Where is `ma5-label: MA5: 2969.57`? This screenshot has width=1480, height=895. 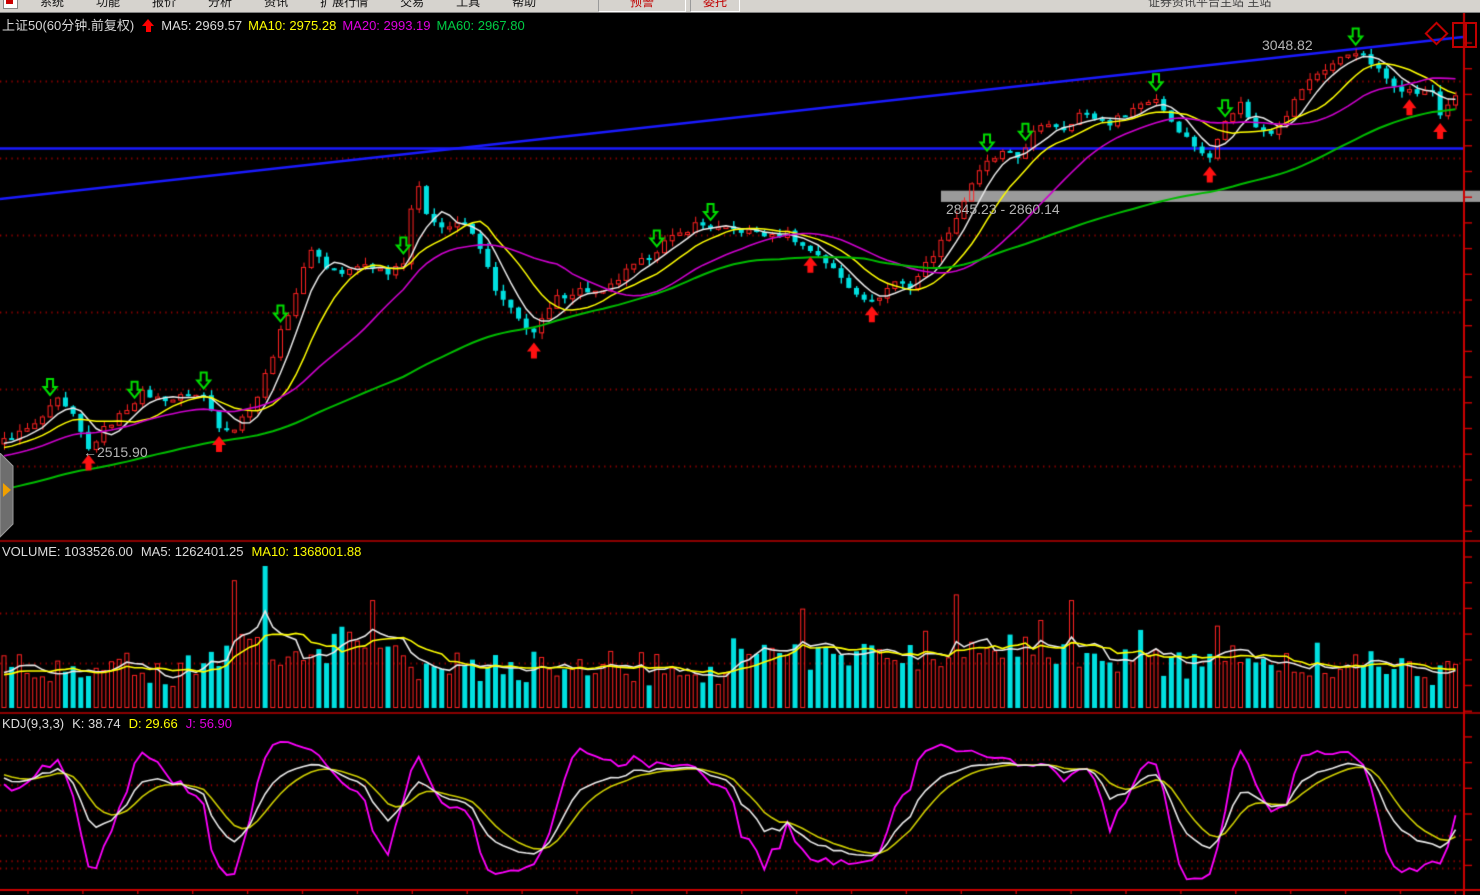 ma5-label: MA5: 2969.57 is located at coordinates (202, 25).